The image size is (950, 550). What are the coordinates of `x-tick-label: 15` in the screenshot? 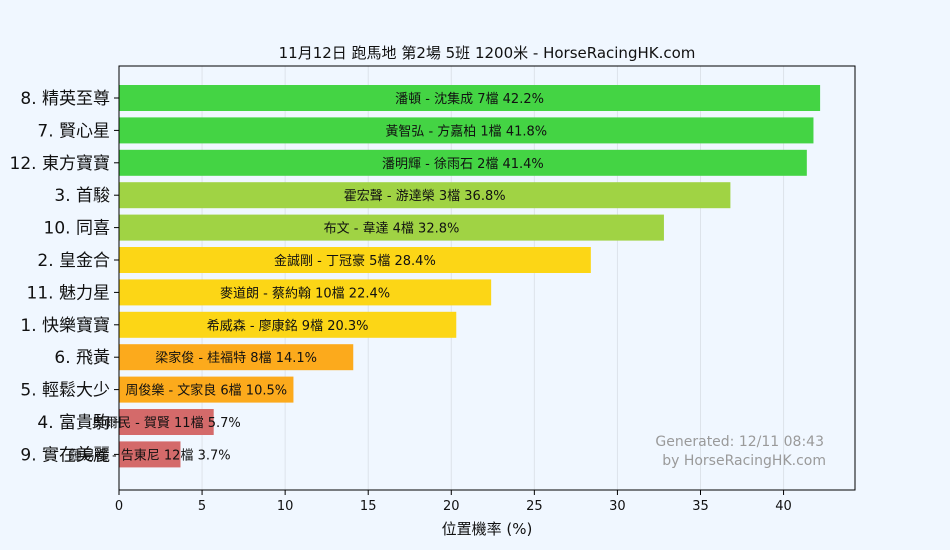 It's located at (368, 506).